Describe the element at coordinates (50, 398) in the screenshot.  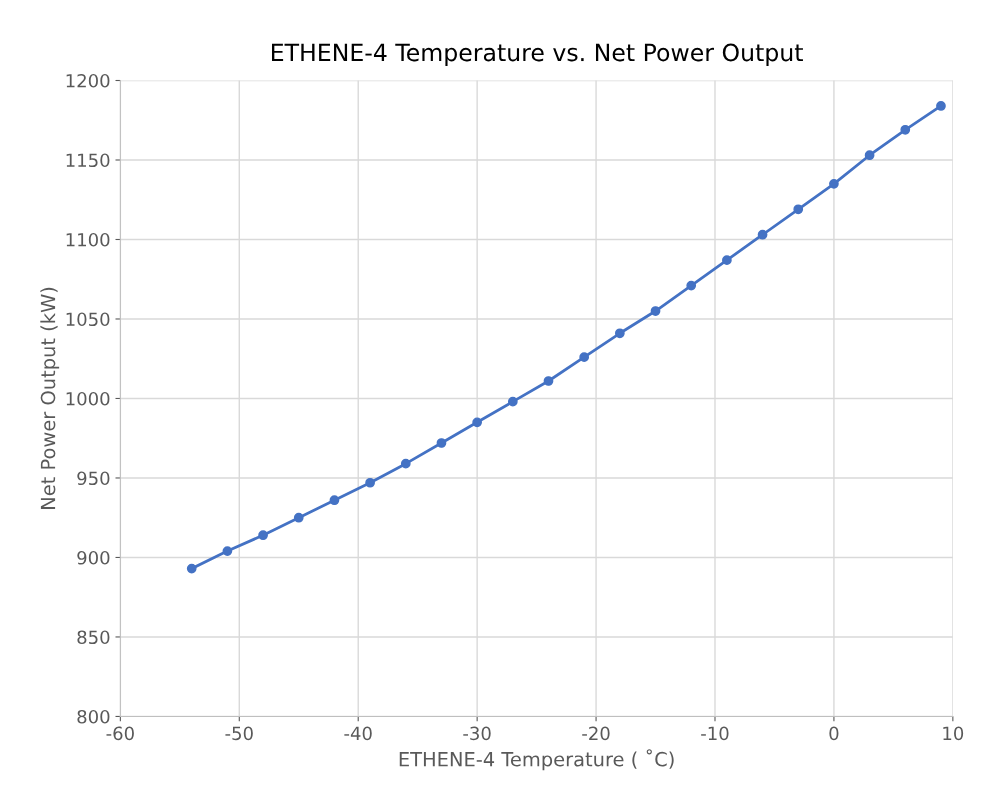
I see `y-axis-title: Net Power Output (kW)` at that location.